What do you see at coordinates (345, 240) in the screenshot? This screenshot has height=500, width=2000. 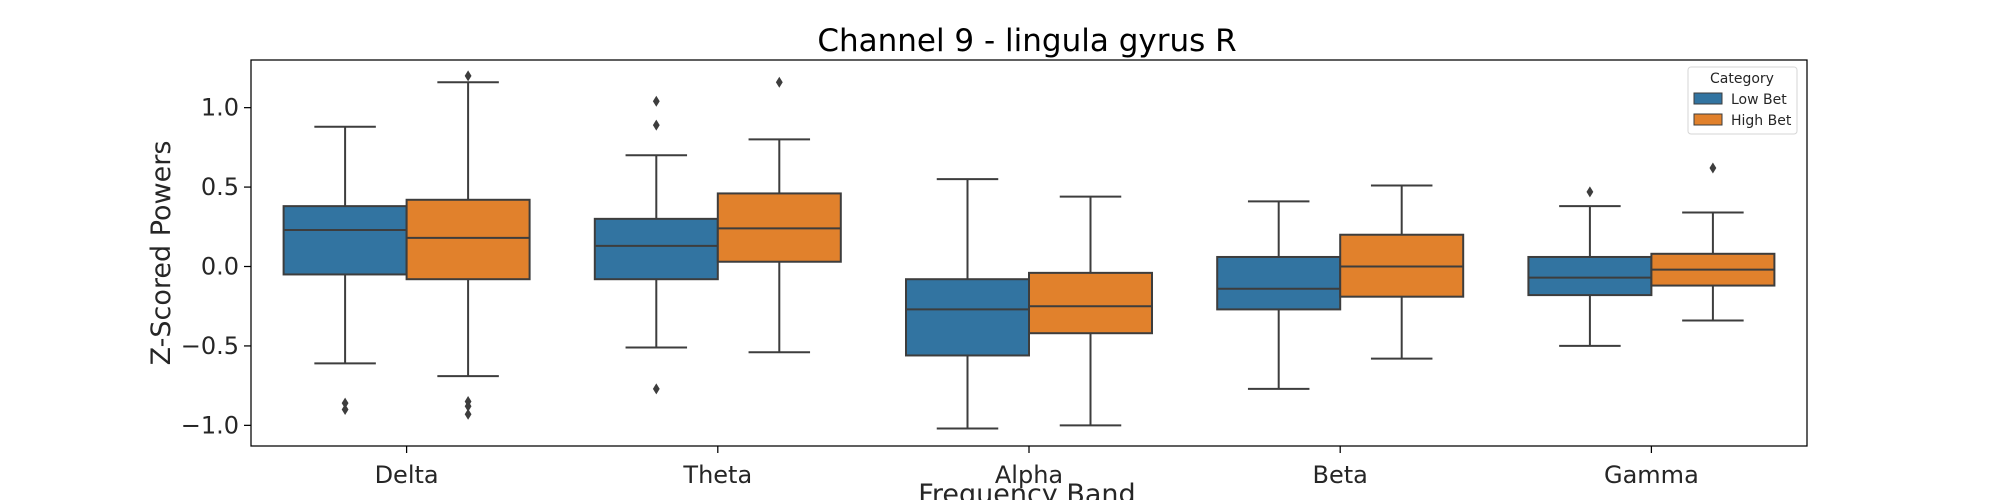 I see `iqr-box-delta-low-bet` at bounding box center [345, 240].